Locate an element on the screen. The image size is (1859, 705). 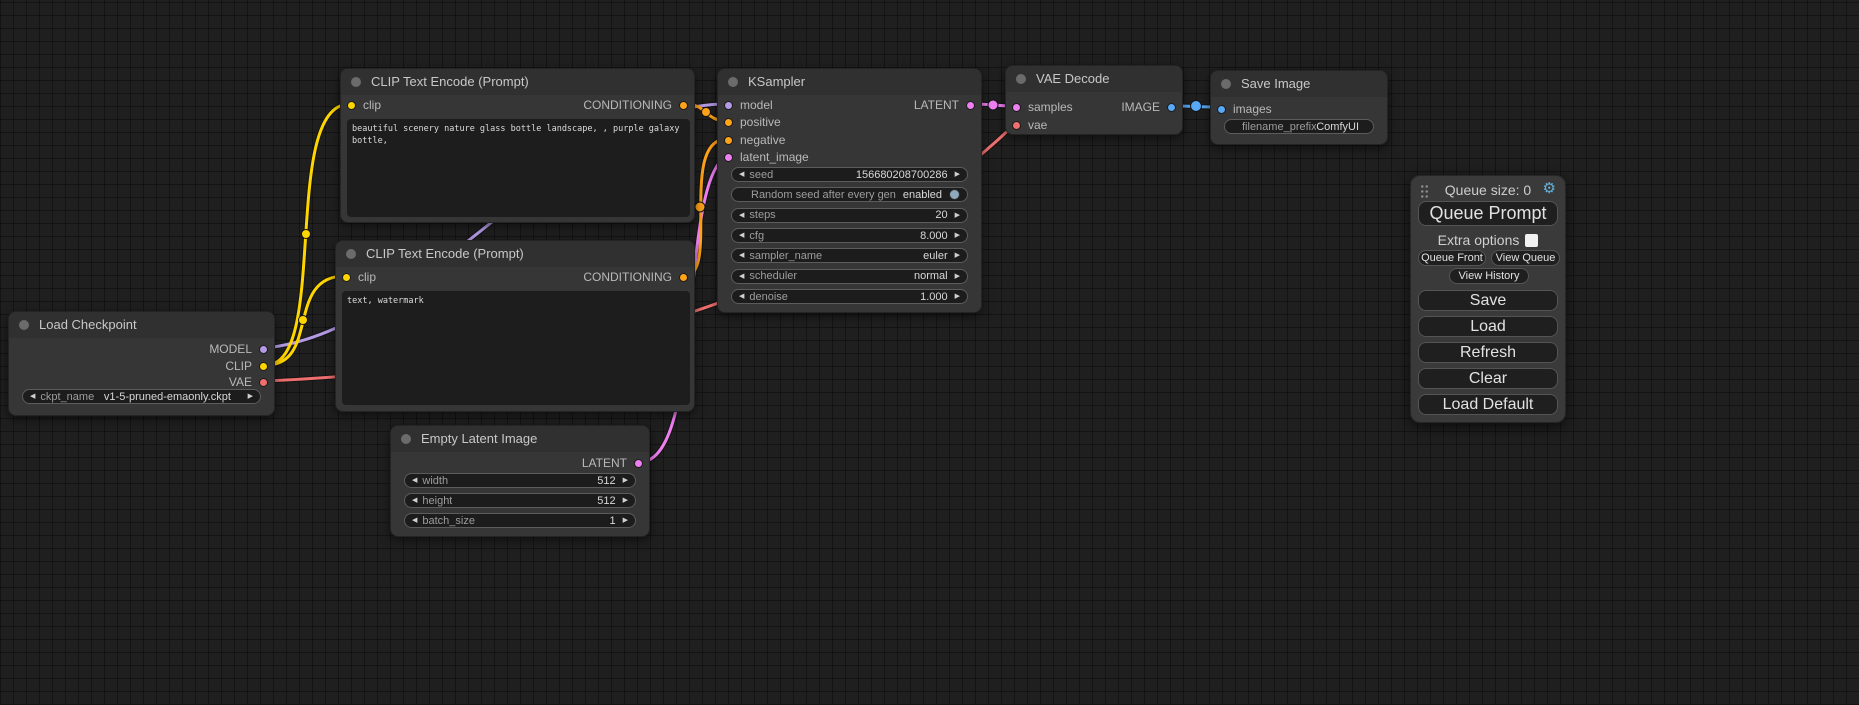
queue-front-button: Queue Front is located at coordinates (1452, 258).